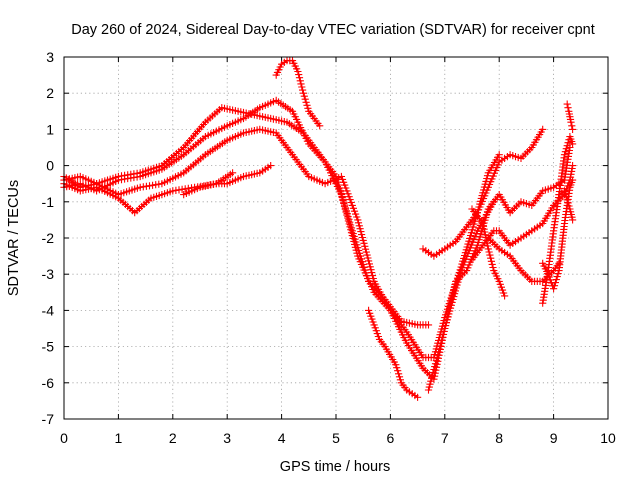  Describe the element at coordinates (282, 438) in the screenshot. I see `x-tick-label: 4` at that location.